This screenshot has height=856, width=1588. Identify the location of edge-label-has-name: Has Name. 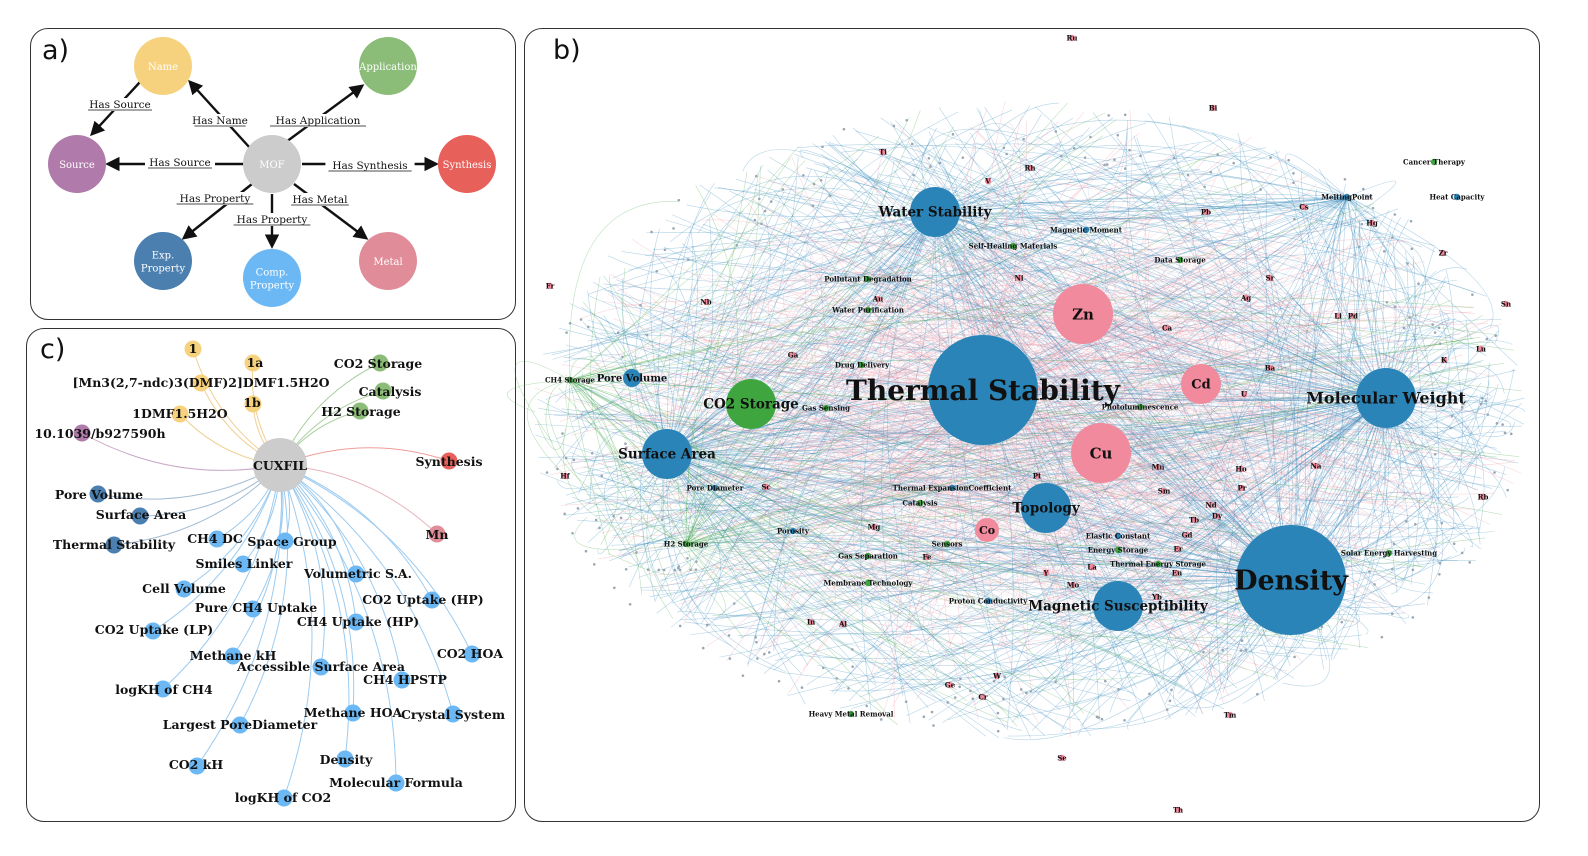
(220, 121).